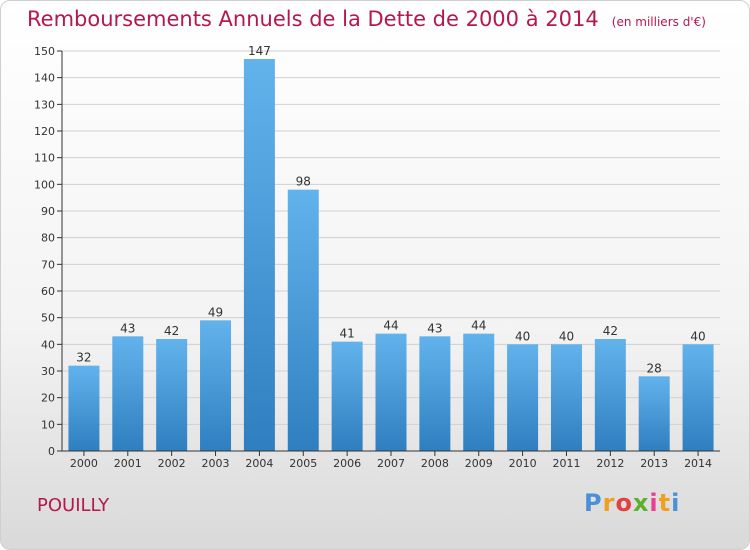 The height and width of the screenshot is (550, 750). What do you see at coordinates (624, 503) in the screenshot?
I see `logo-letter: o` at bounding box center [624, 503].